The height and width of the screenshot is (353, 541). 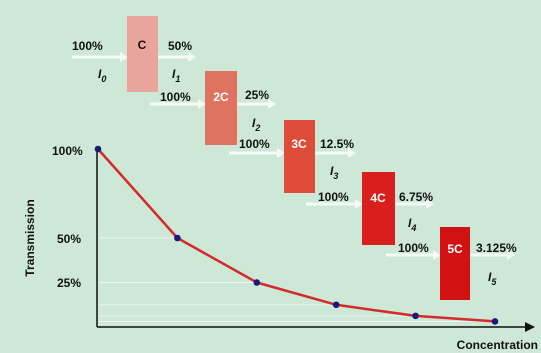 I want to click on intensity-label: I2, so click(x=256, y=124).